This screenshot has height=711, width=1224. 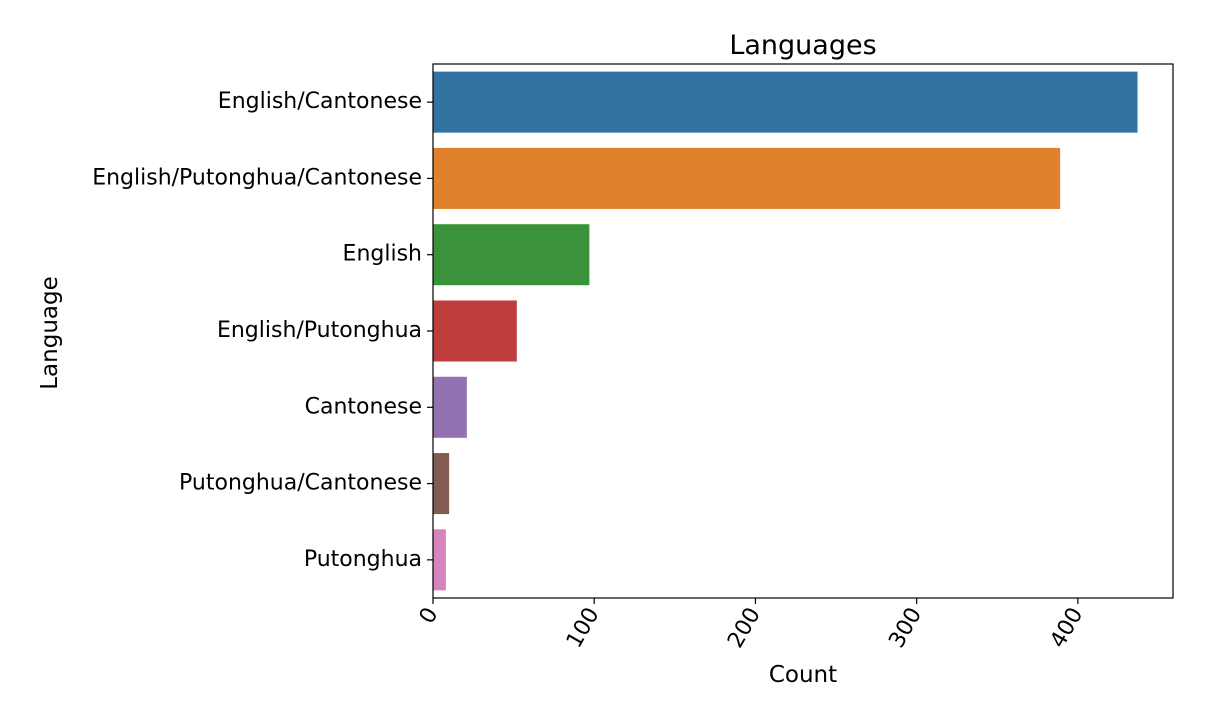 I want to click on x-tick-label: 400, so click(x=1067, y=628).